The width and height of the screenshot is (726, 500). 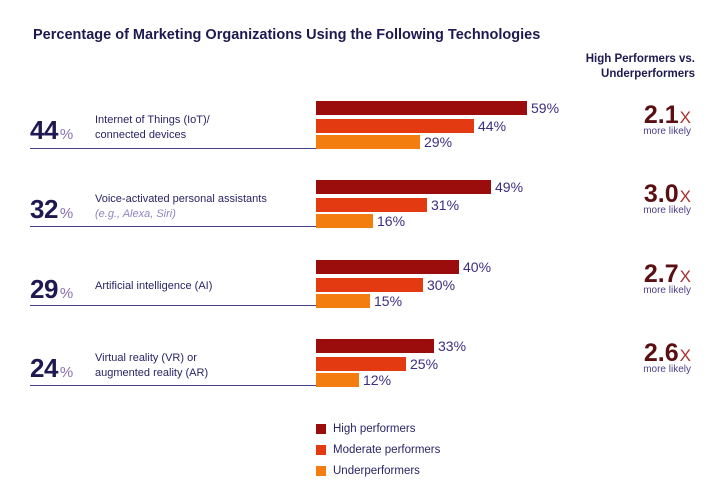 I want to click on multiplier-value: 2.1, so click(x=661, y=115).